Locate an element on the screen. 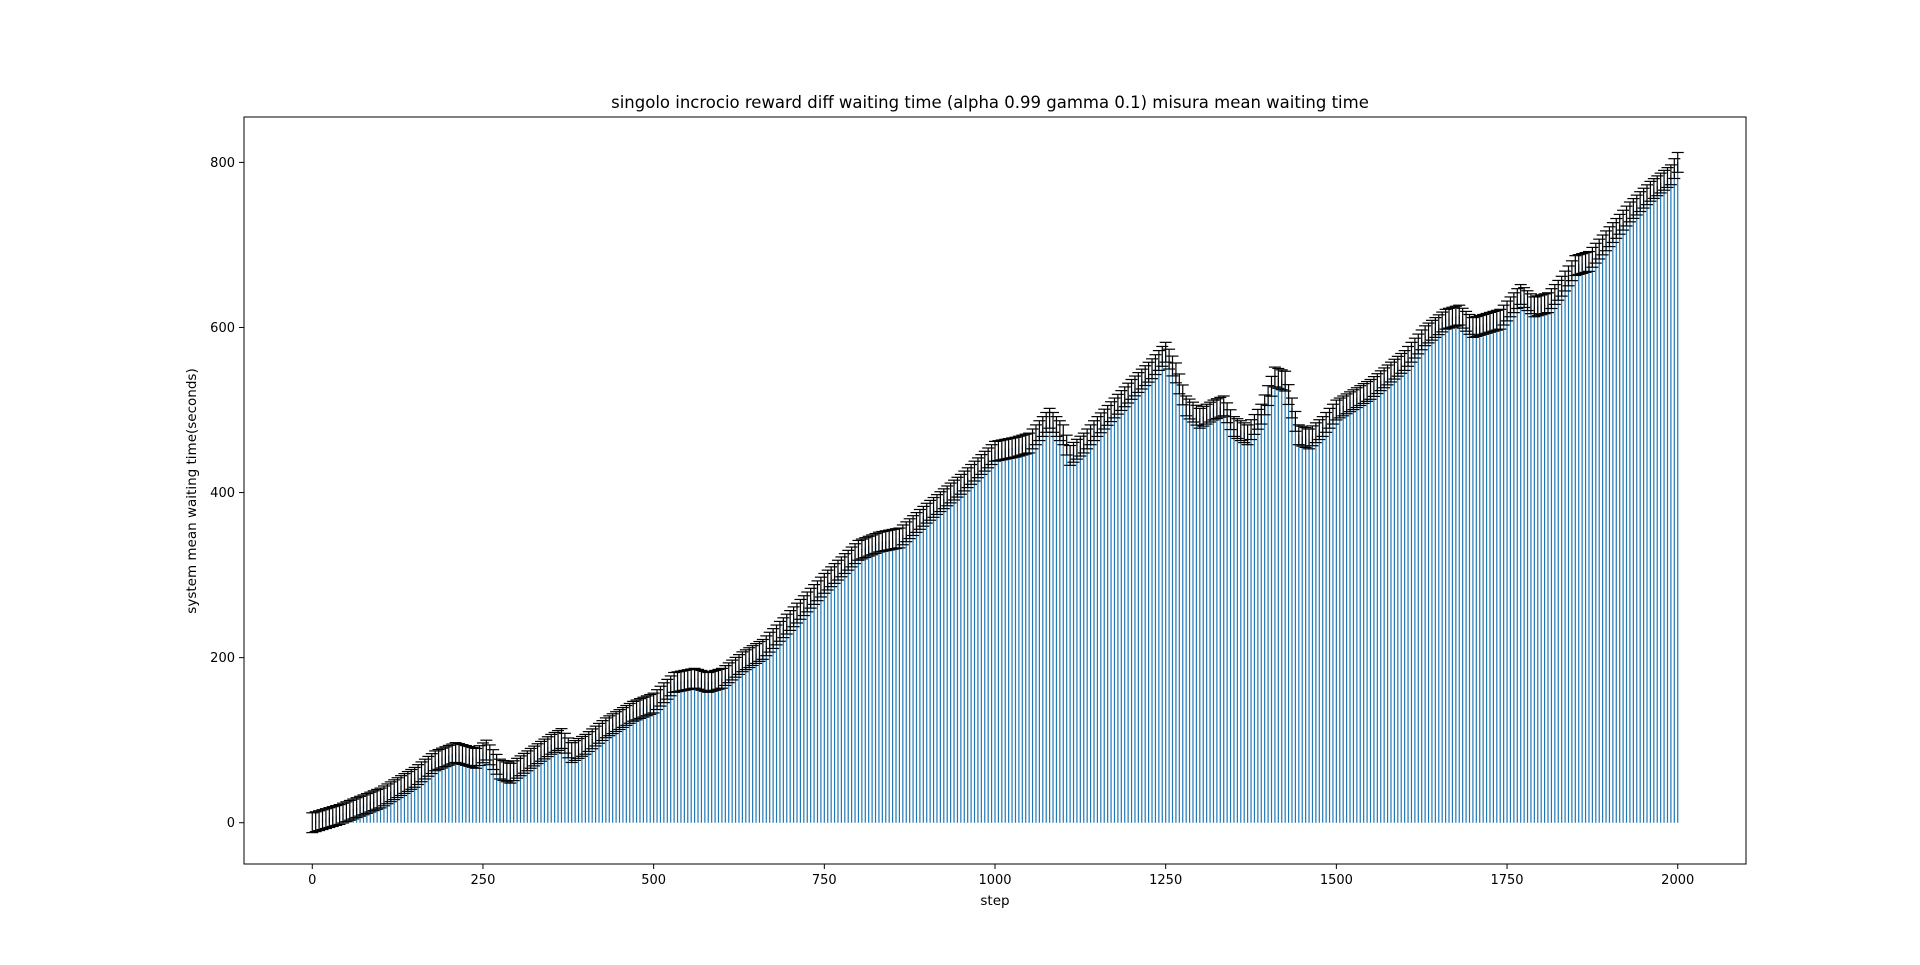 The height and width of the screenshot is (965, 1920). x-tick-label: 0 is located at coordinates (312, 880).